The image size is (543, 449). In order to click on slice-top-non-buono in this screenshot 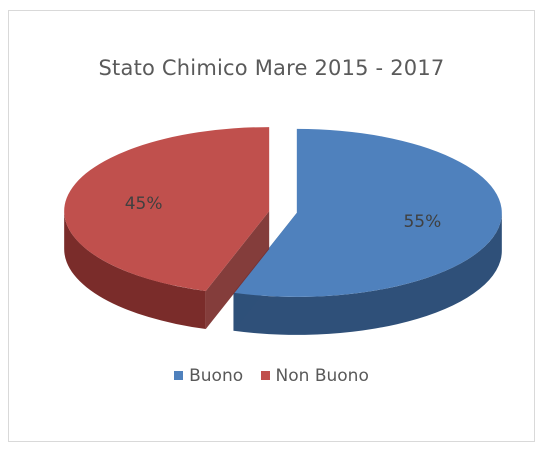, I will do `click(167, 209)`.